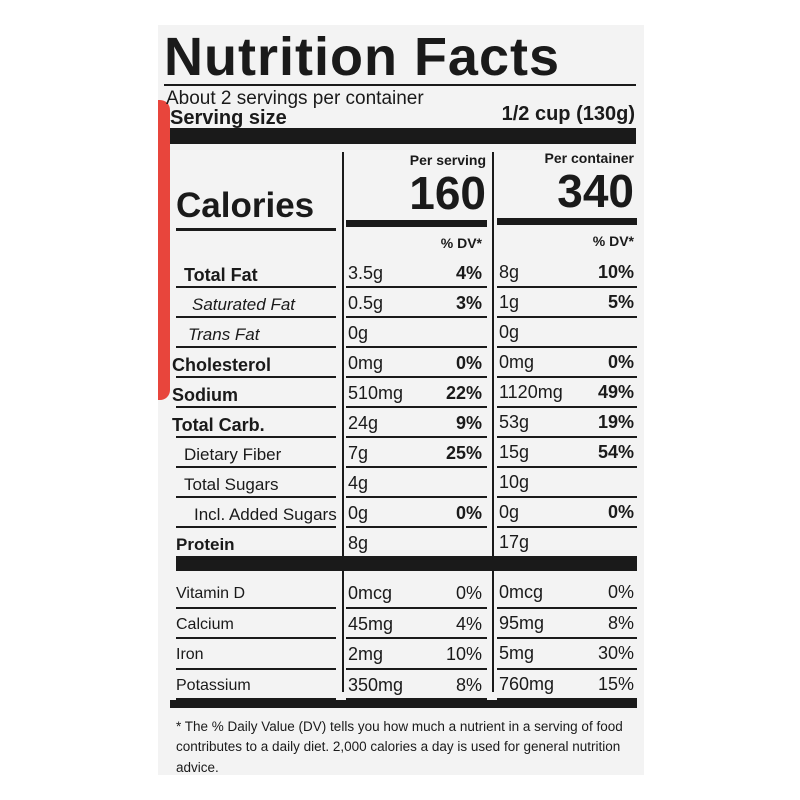  Describe the element at coordinates (231, 484) in the screenshot. I see `nutrient-name: Total Sugars` at that location.